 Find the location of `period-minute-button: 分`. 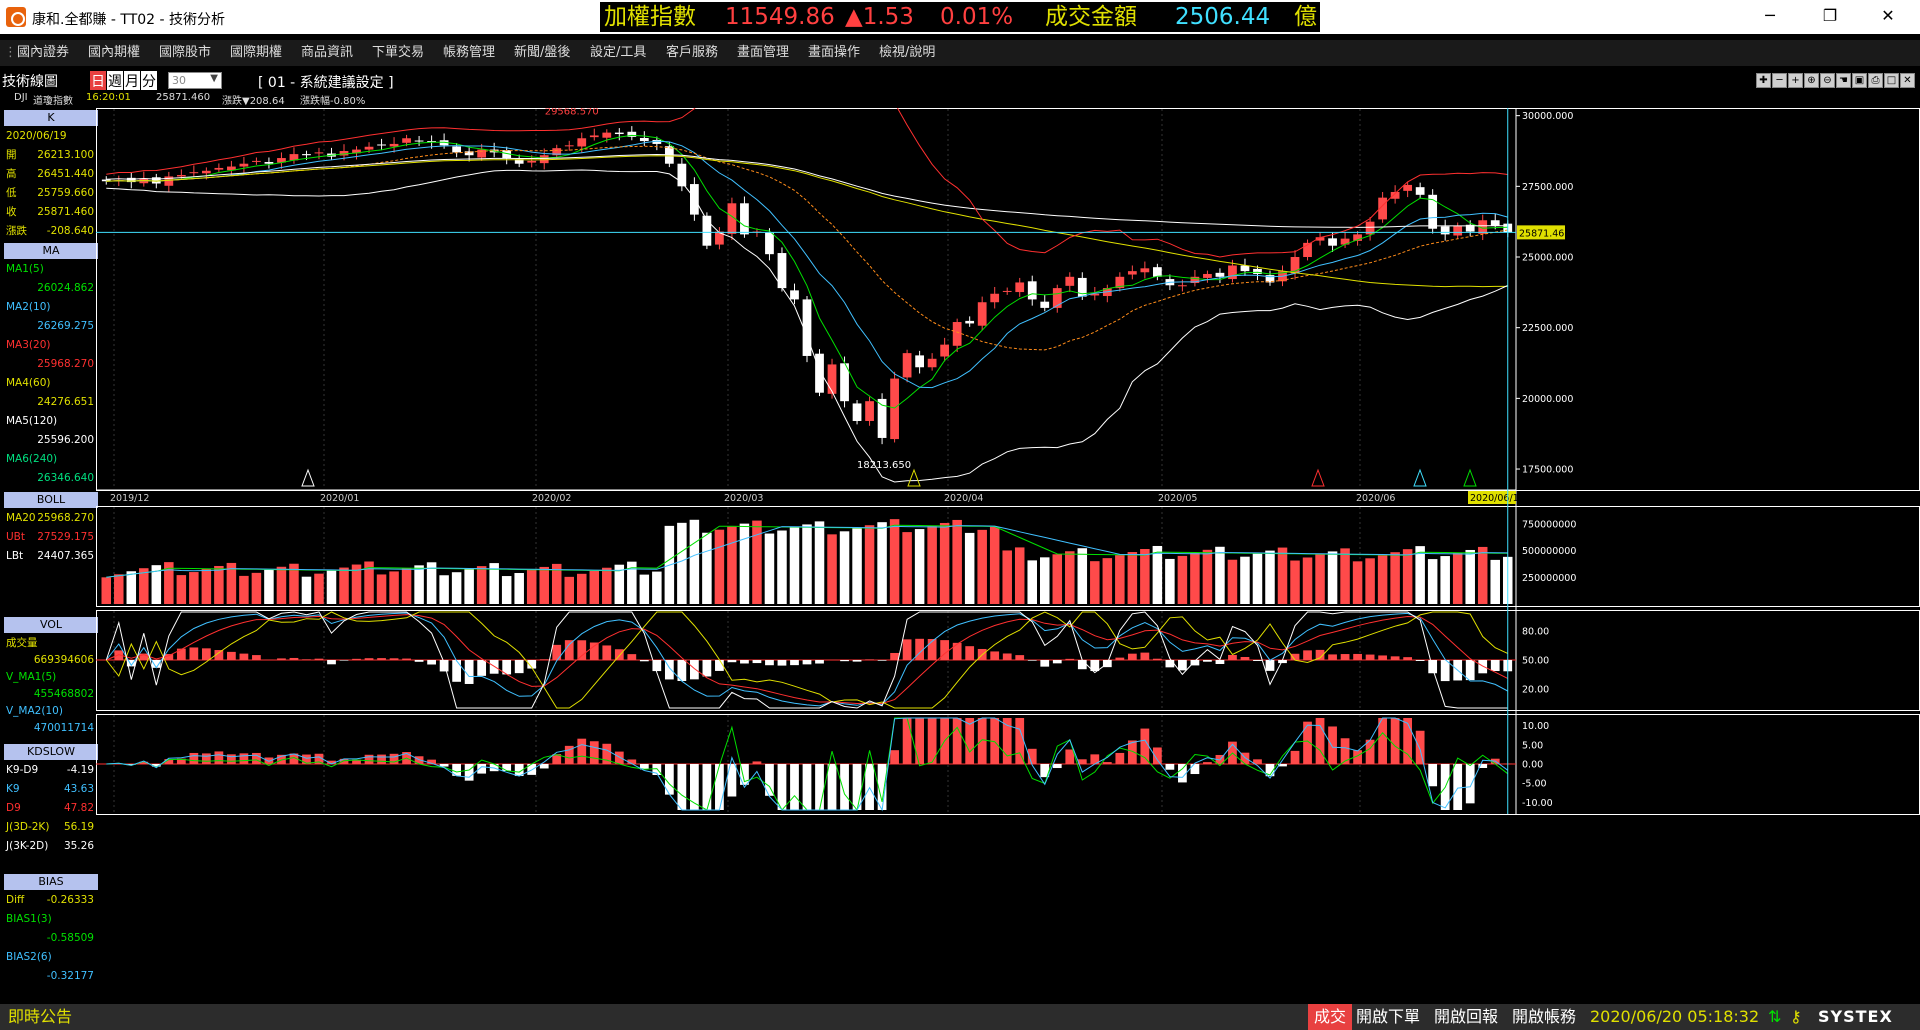

period-minute-button: 分 is located at coordinates (149, 80).